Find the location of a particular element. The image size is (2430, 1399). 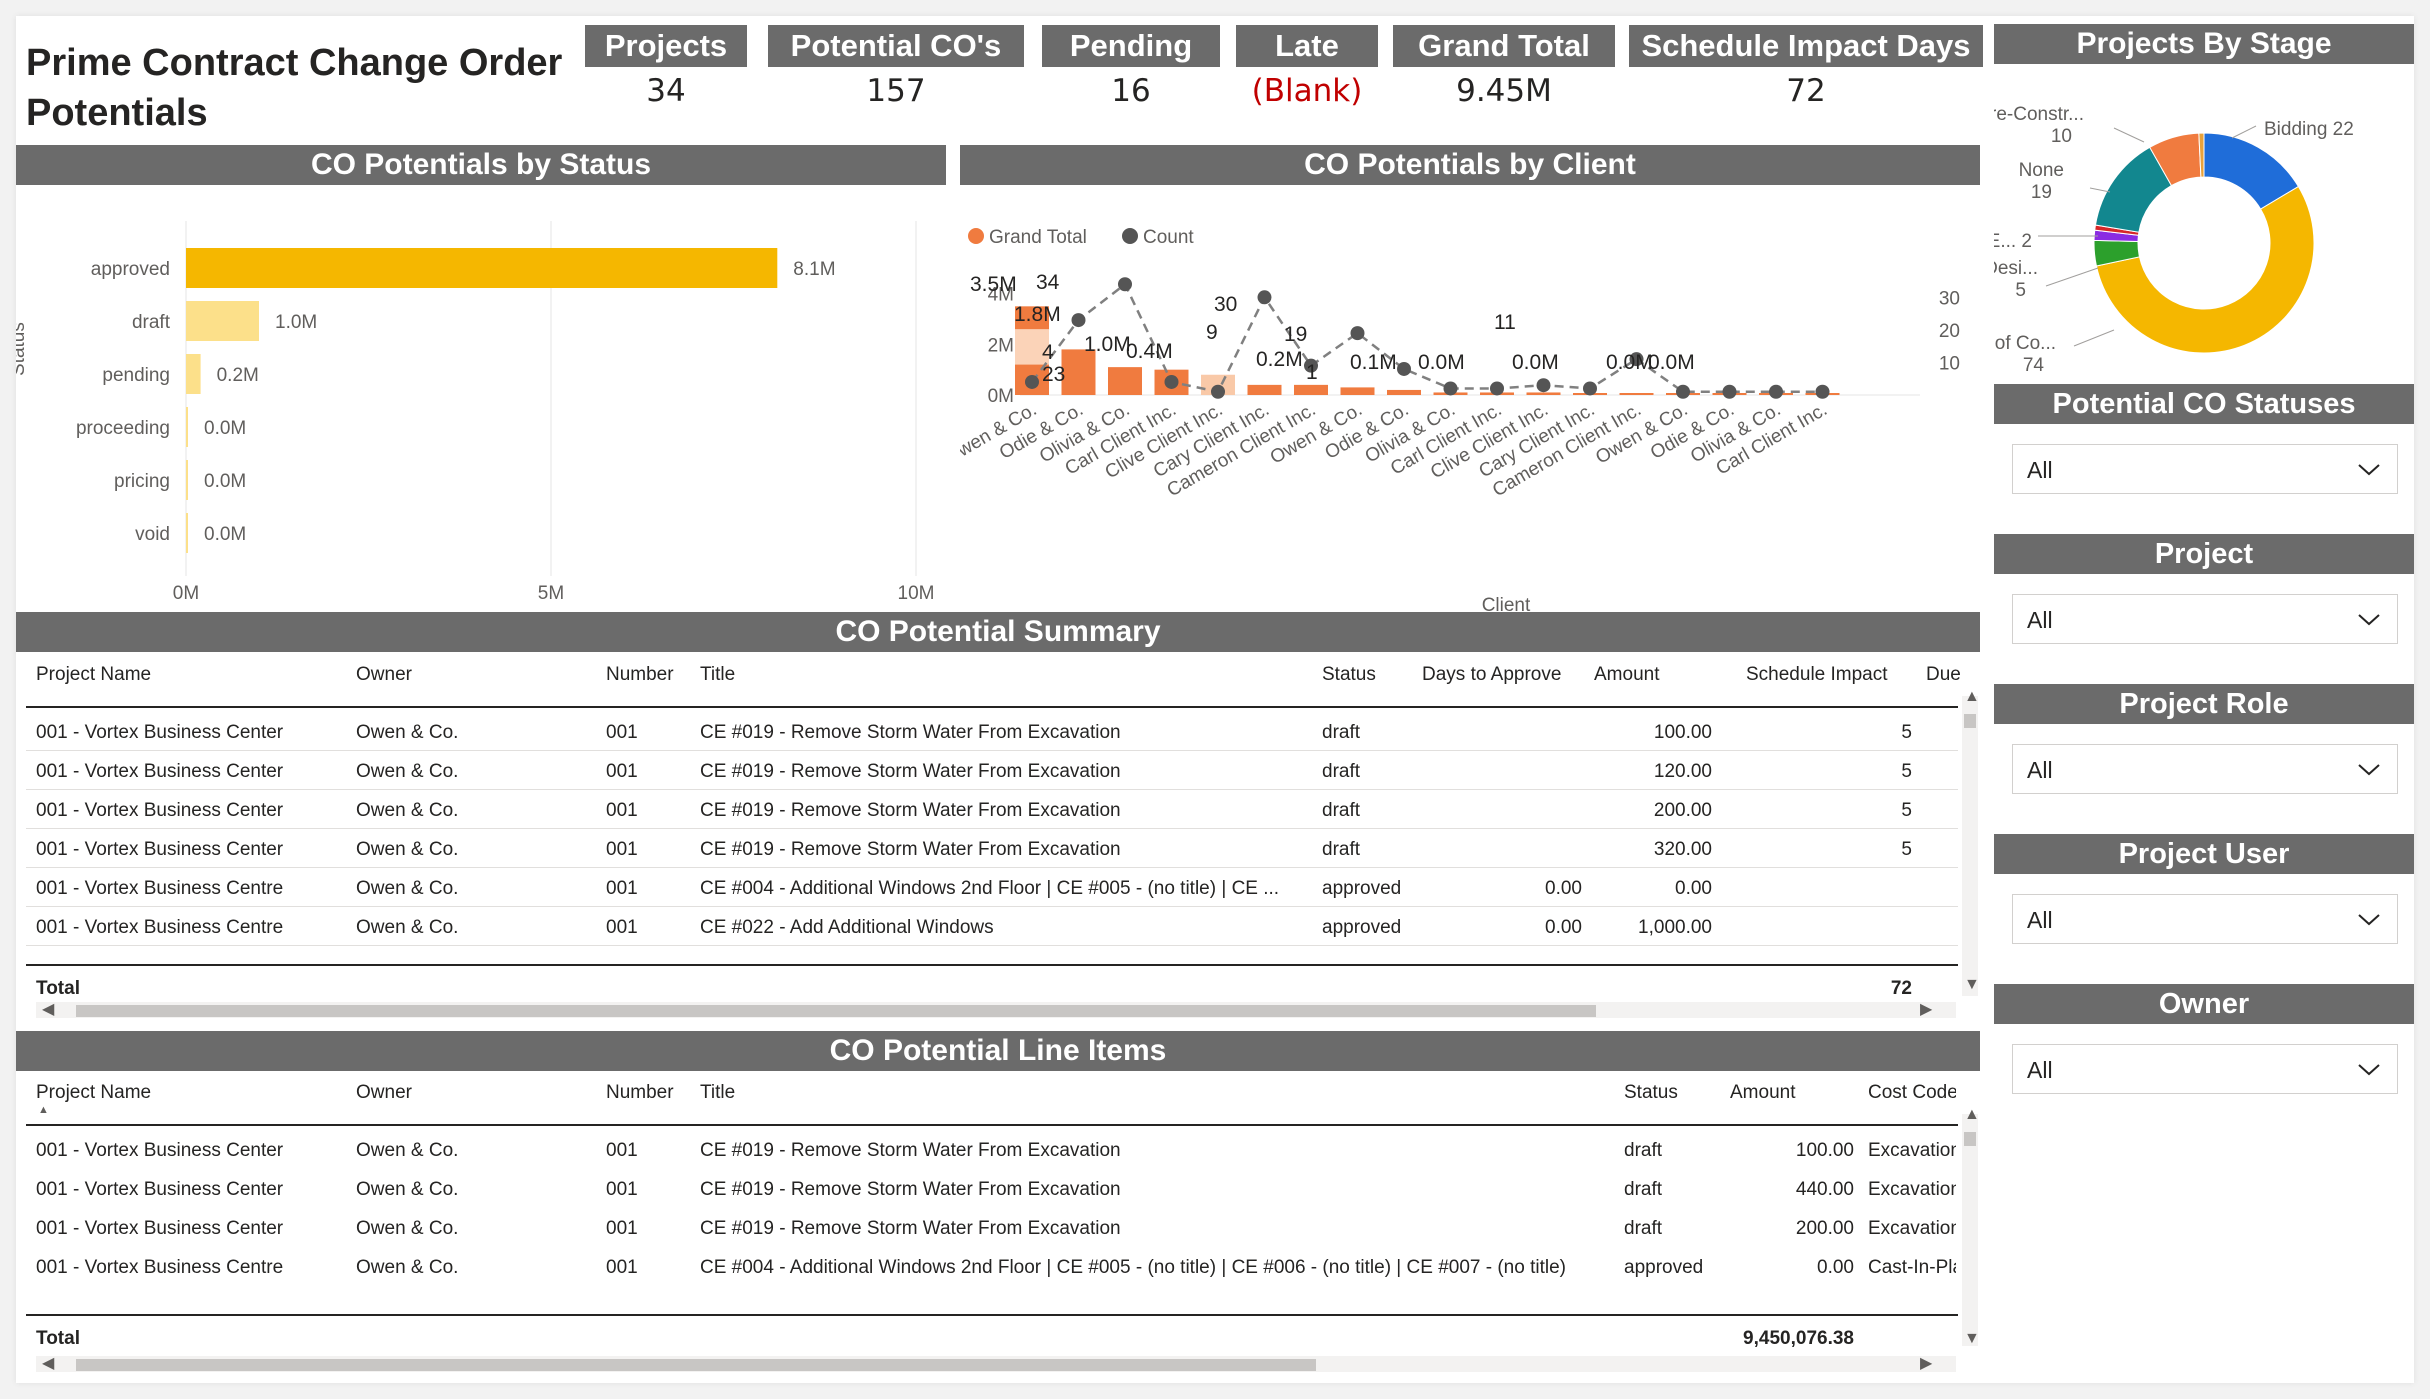

kpi-potential-cos: Potential CO's 157 is located at coordinates (896, 70).